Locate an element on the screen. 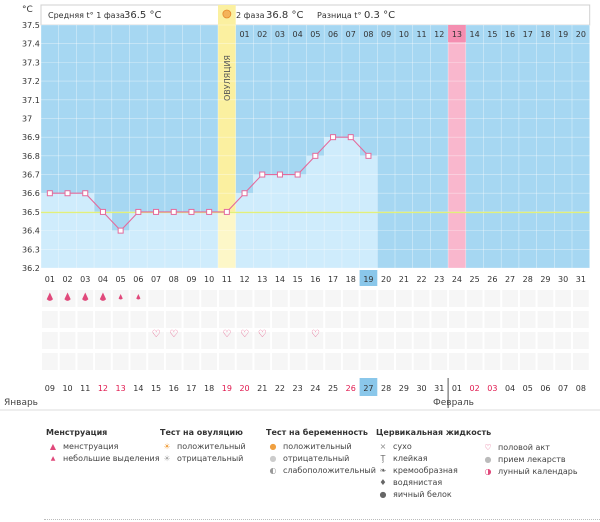 This screenshot has height=522, width=600. cycle-day-label: 24 is located at coordinates (457, 279).